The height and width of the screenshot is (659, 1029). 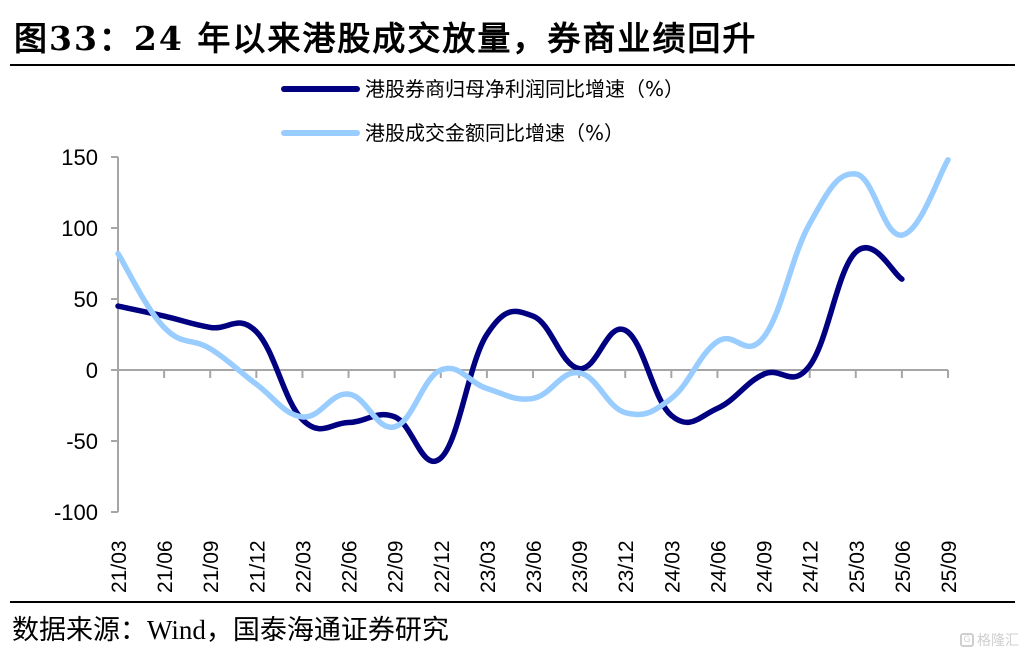 I want to click on g-logo-icon: G, so click(x=967, y=640).